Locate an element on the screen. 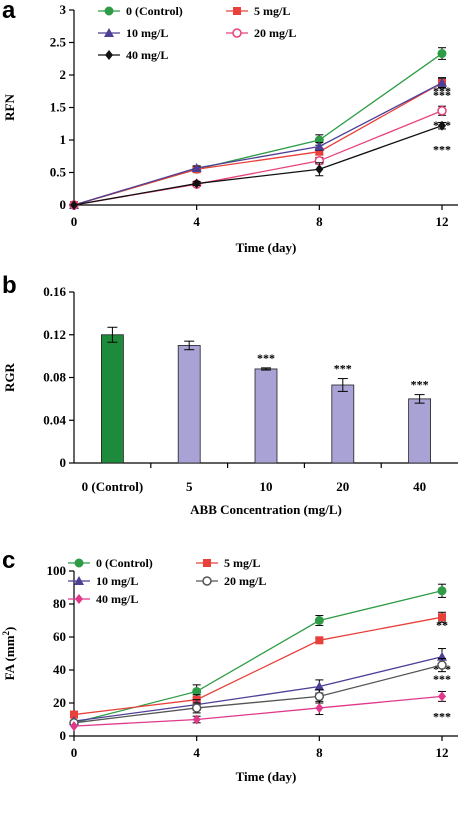 This screenshot has width=474, height=820. y-tick-label: 0.12 is located at coordinates (54, 334).